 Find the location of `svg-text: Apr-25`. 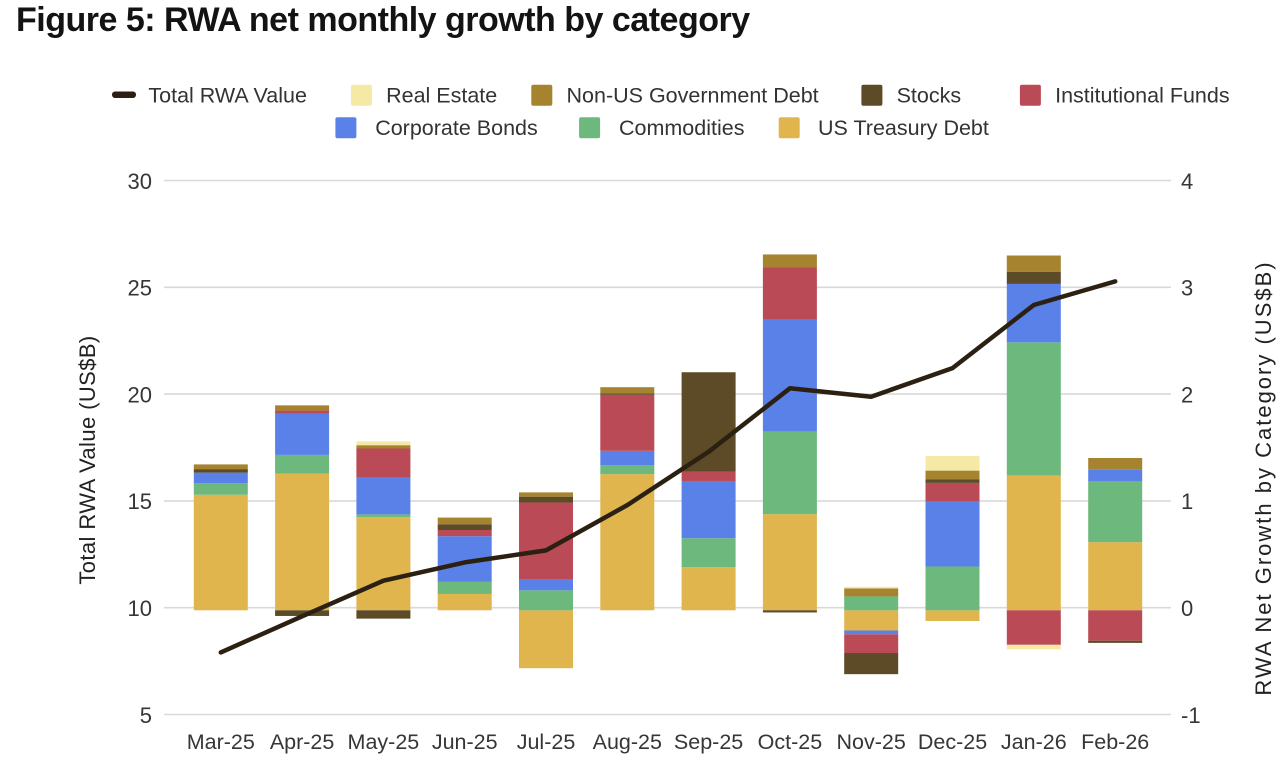

svg-text: Apr-25 is located at coordinates (302, 742).